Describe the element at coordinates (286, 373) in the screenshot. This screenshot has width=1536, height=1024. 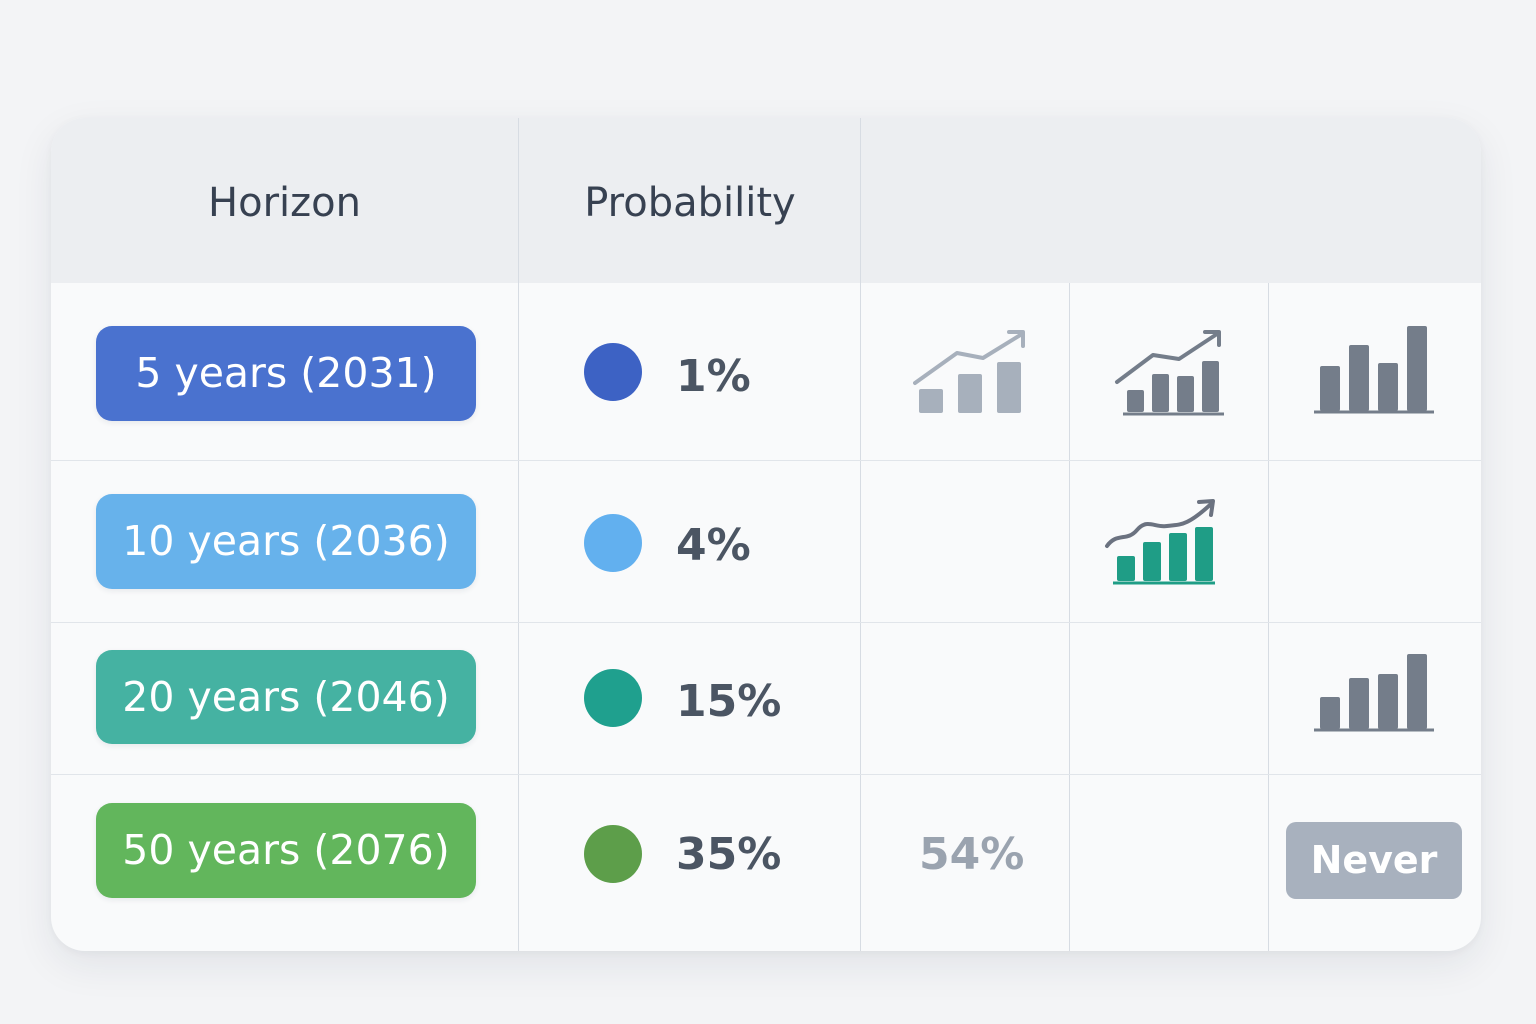
I see `horizon-pill-5-years: 5 years (2031)` at that location.